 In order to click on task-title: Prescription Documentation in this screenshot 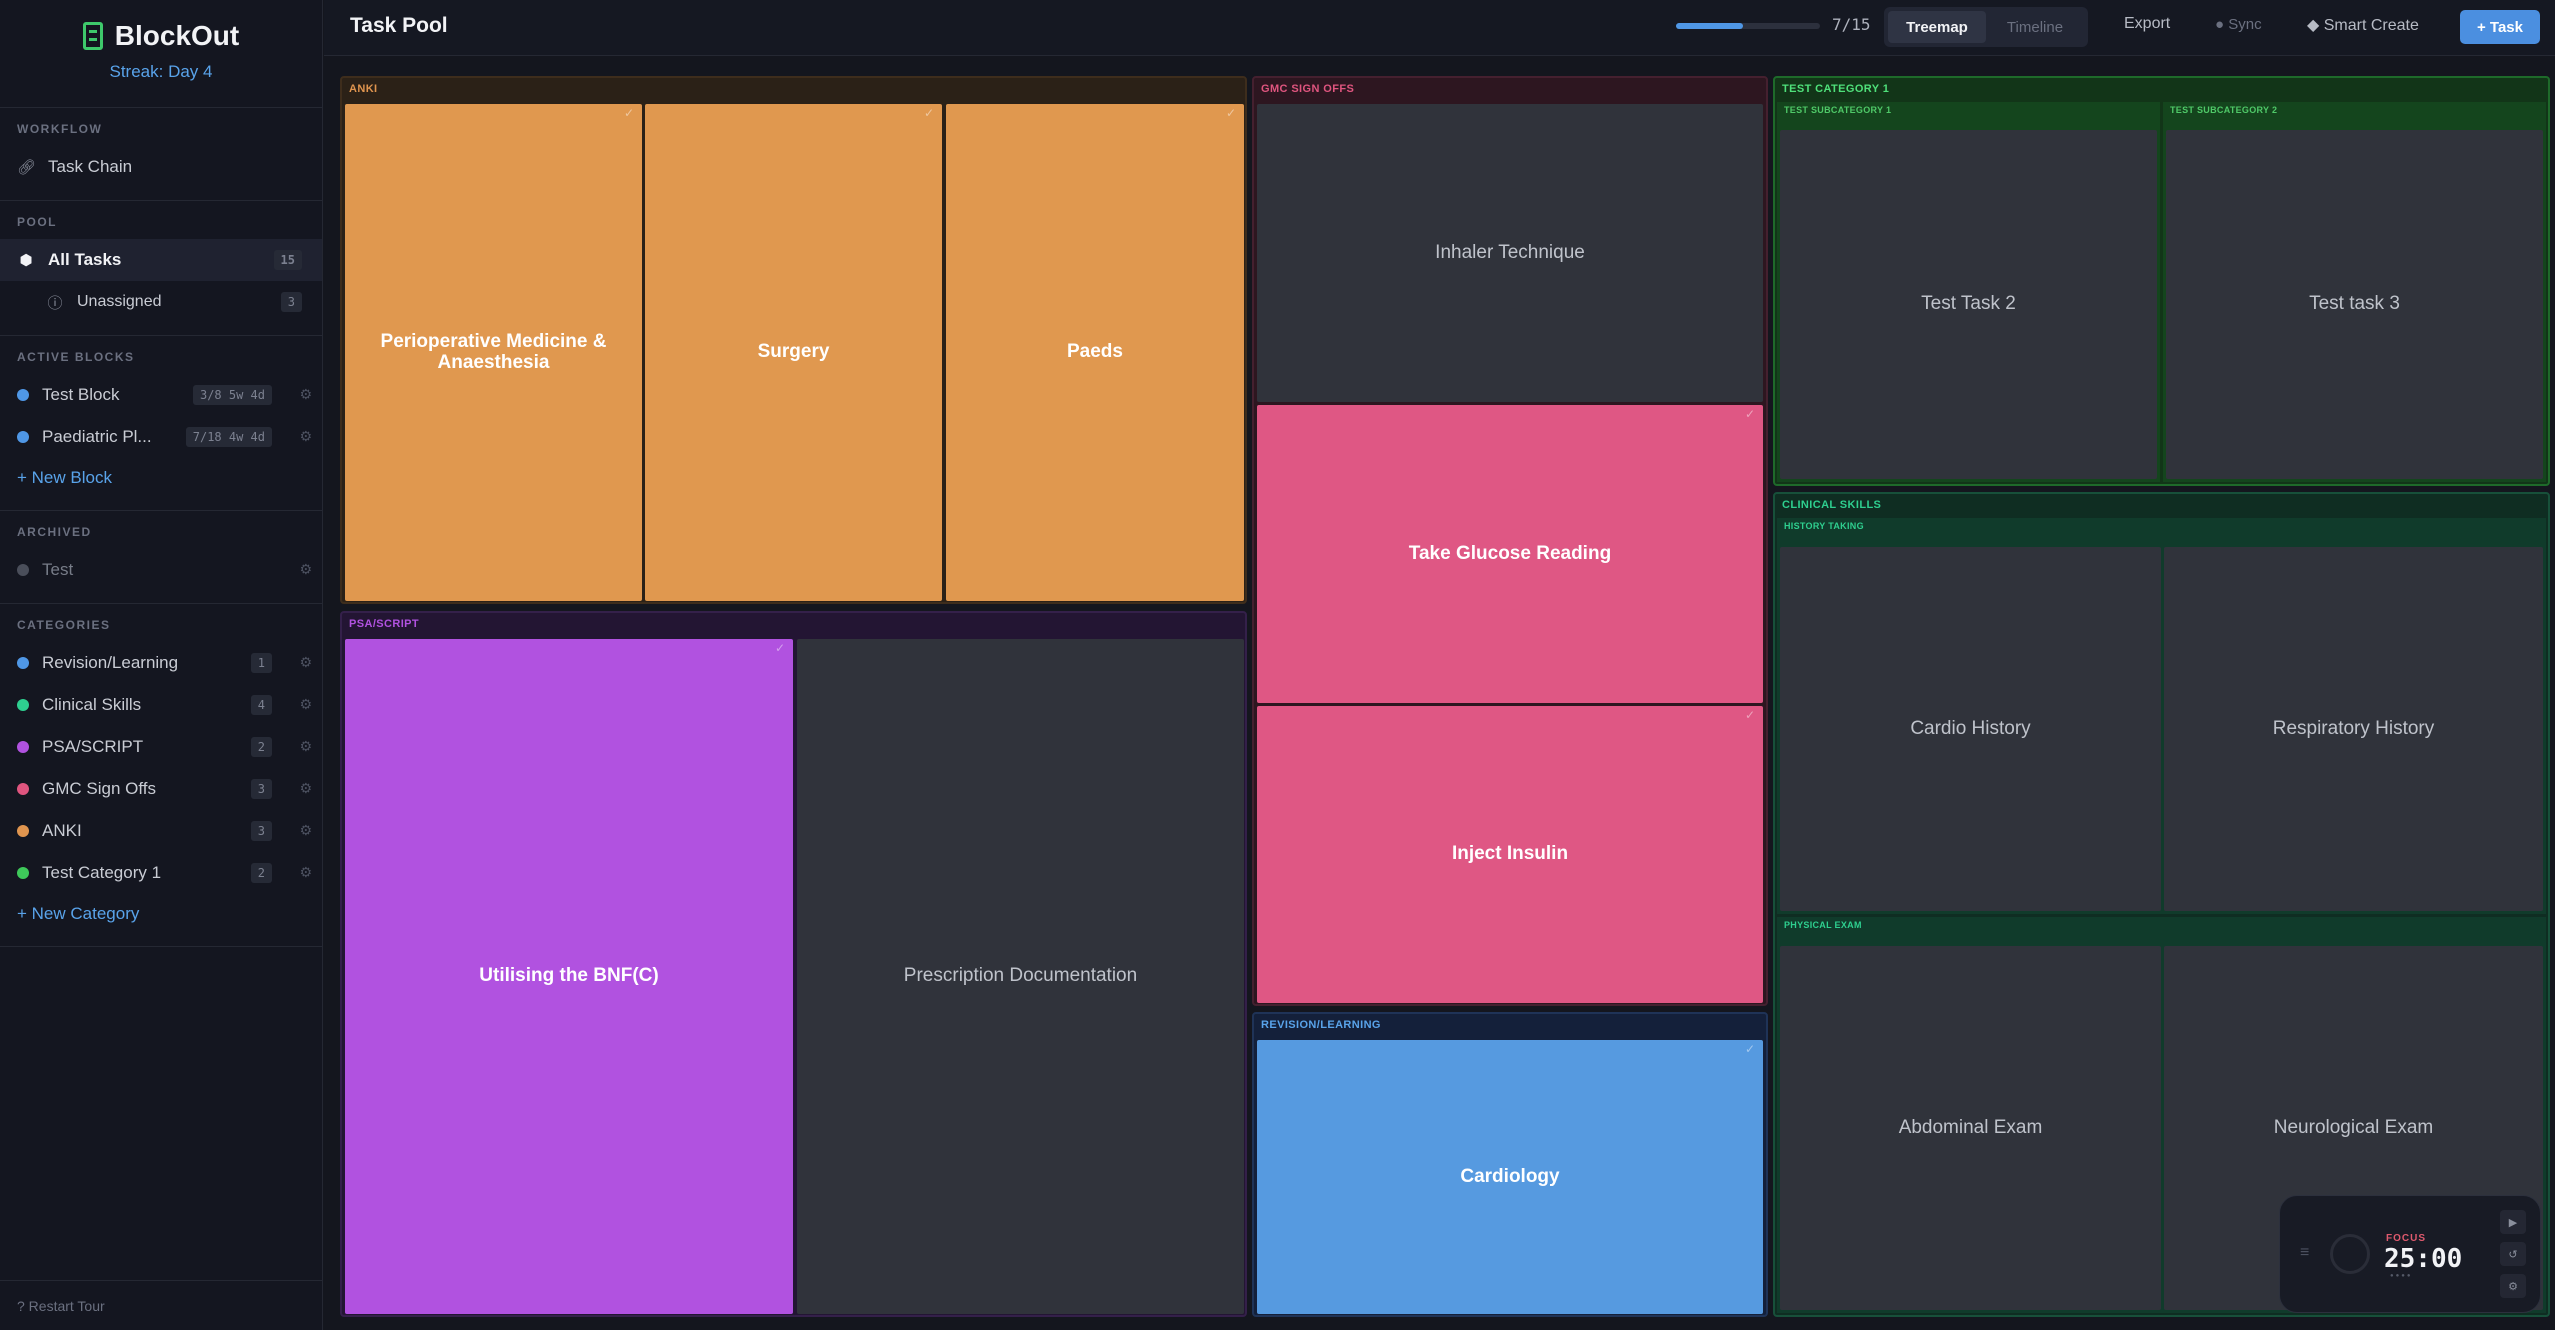, I will do `click(1020, 976)`.